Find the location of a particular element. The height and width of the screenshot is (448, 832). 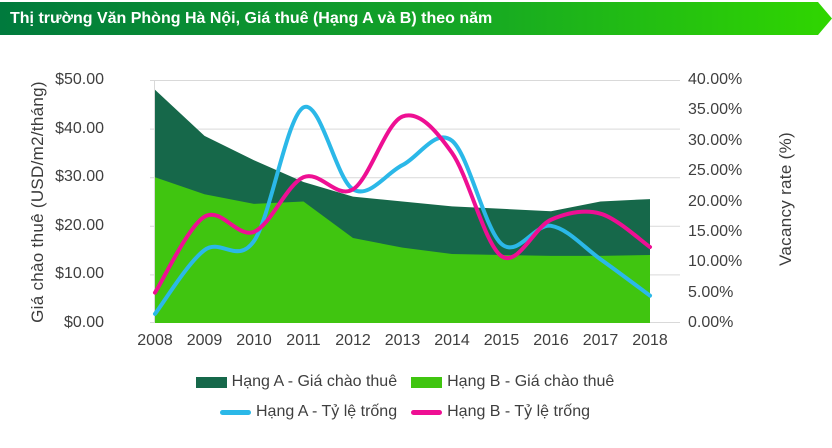

left-tick-label: $10.00 is located at coordinates (79, 274).